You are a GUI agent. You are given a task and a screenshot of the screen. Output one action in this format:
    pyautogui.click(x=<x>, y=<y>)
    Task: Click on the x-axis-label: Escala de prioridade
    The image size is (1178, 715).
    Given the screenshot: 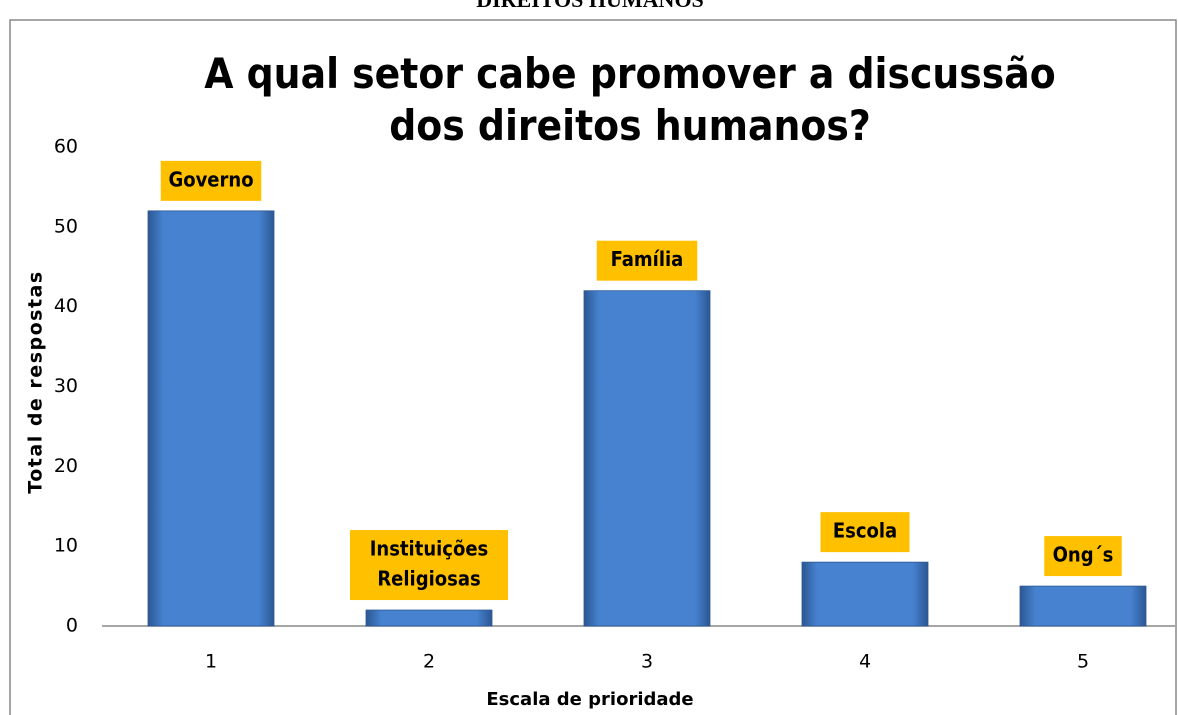 What is the action you would take?
    pyautogui.click(x=589, y=699)
    